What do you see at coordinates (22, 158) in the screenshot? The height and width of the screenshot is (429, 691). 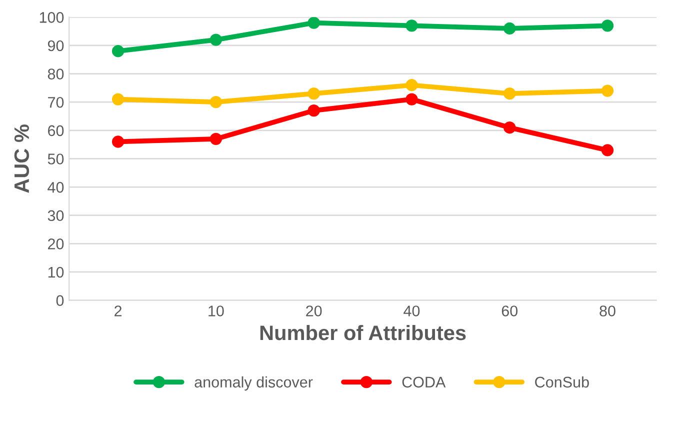 I see `y-axis-title: AUC %` at bounding box center [22, 158].